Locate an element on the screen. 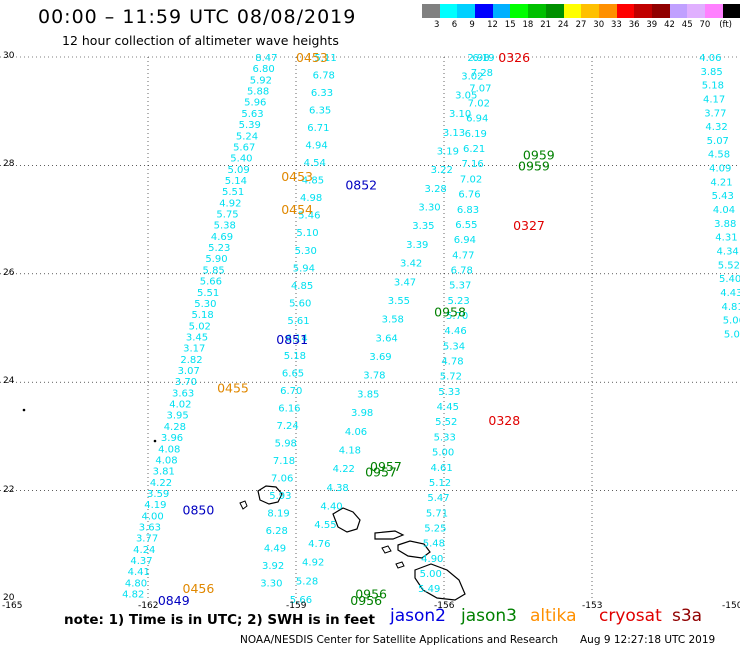 The height and width of the screenshot is (650, 740). wave-height-value: 3.35 is located at coordinates (423, 226).